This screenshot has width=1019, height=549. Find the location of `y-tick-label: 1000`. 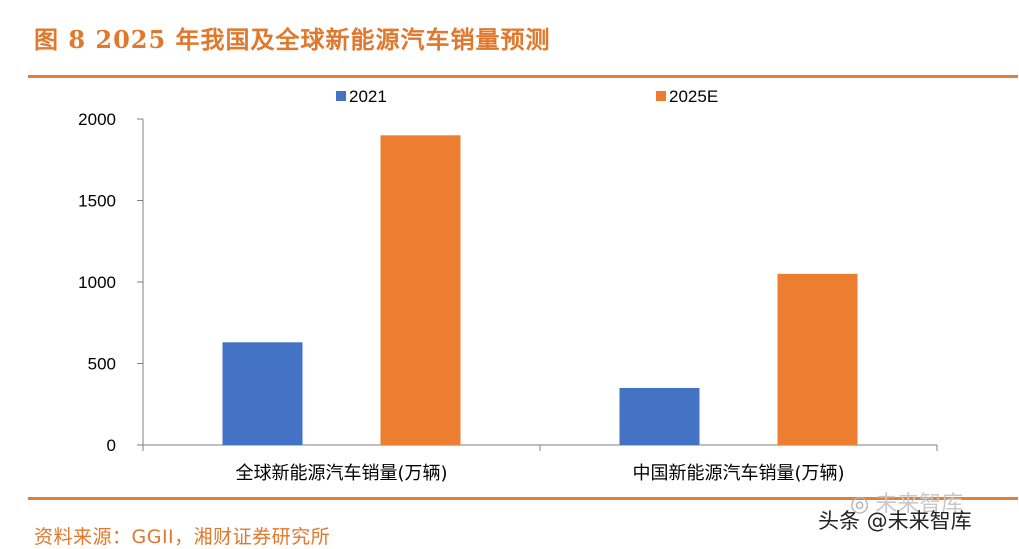

y-tick-label: 1000 is located at coordinates (97, 282).